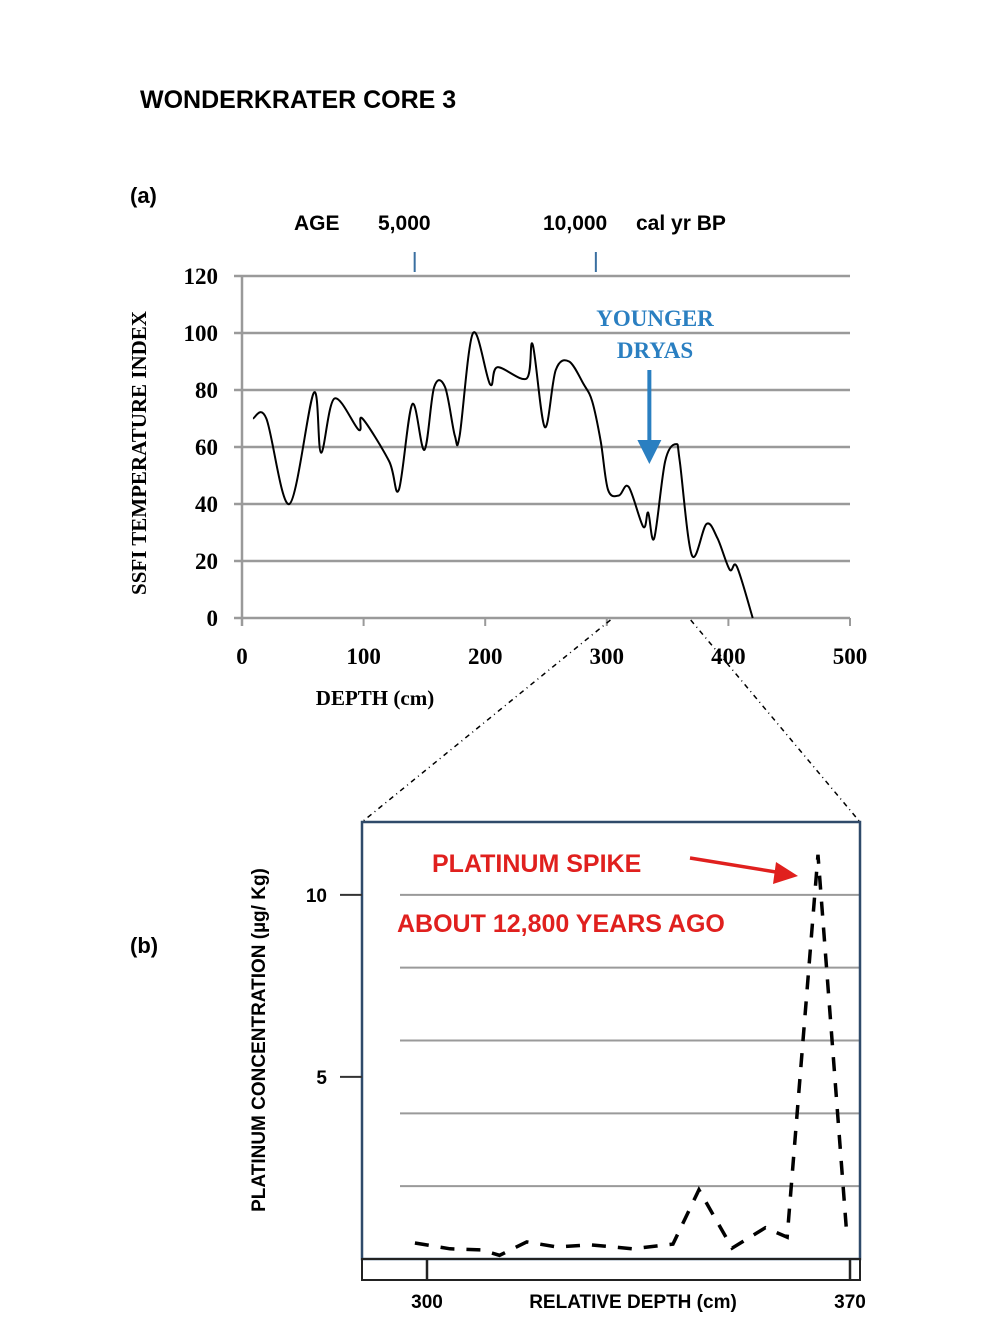 The image size is (1000, 1332). I want to click on younger-dryas-label: DRYAS, so click(655, 350).